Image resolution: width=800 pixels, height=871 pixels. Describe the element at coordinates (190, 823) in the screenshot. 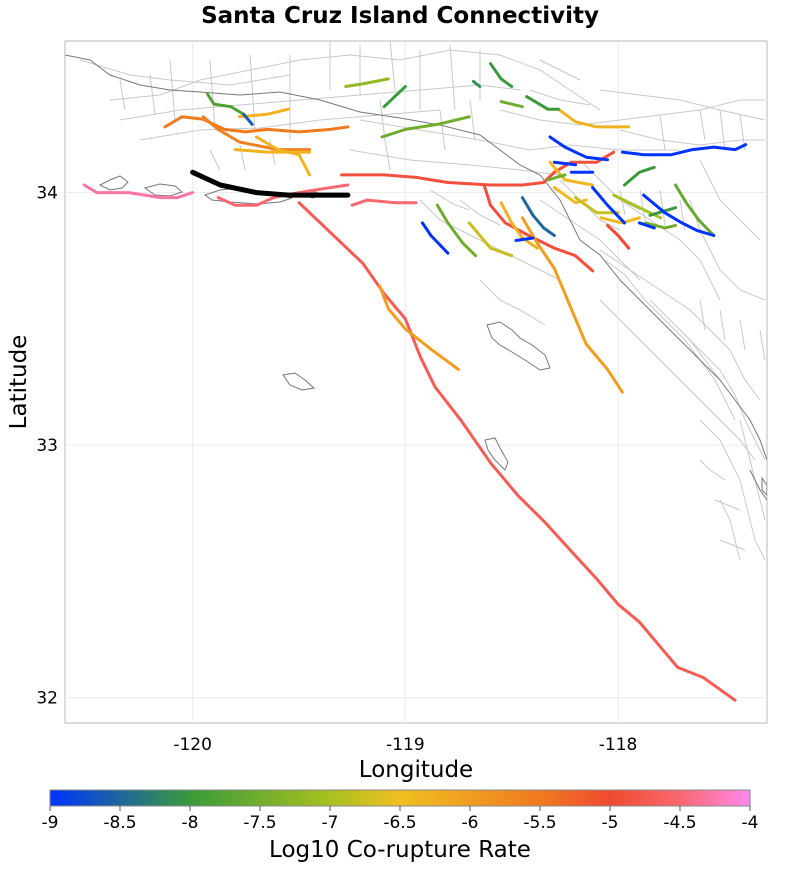

I see `colorbar-tick-label: -8` at that location.